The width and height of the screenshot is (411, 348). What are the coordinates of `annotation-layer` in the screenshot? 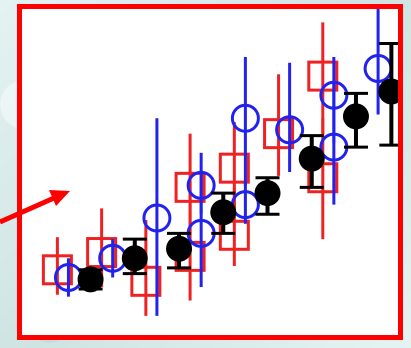 It's located at (35, 207).